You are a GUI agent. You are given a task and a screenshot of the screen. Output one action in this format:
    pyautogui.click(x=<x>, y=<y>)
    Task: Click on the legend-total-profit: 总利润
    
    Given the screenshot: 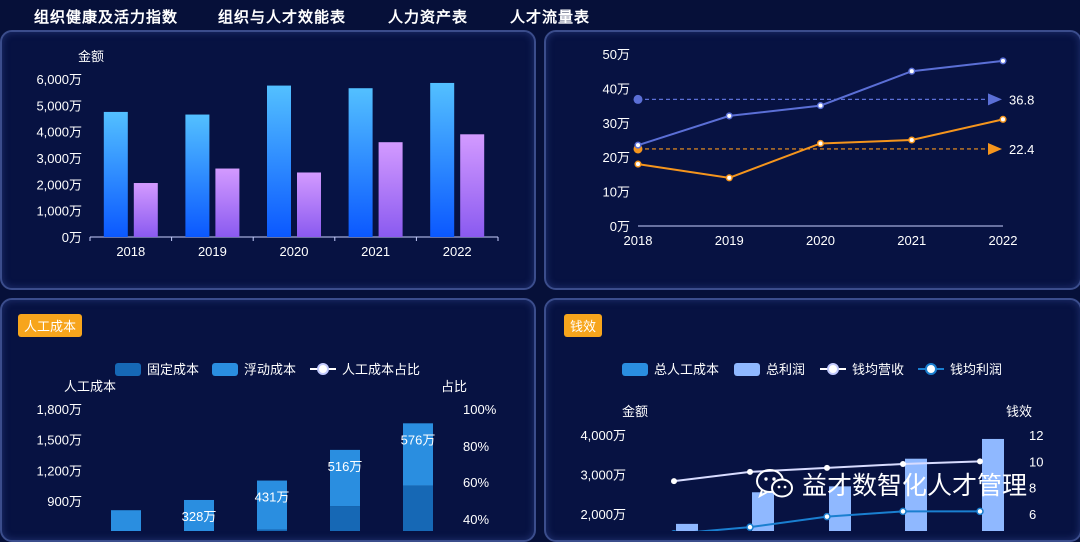 What is the action you would take?
    pyautogui.click(x=785, y=369)
    